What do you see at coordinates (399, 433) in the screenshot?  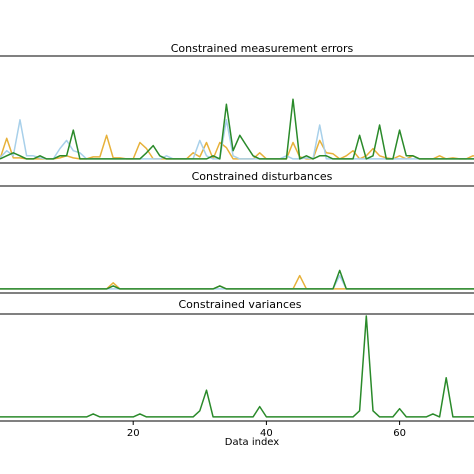 I see `x-tick-label: 60` at bounding box center [399, 433].